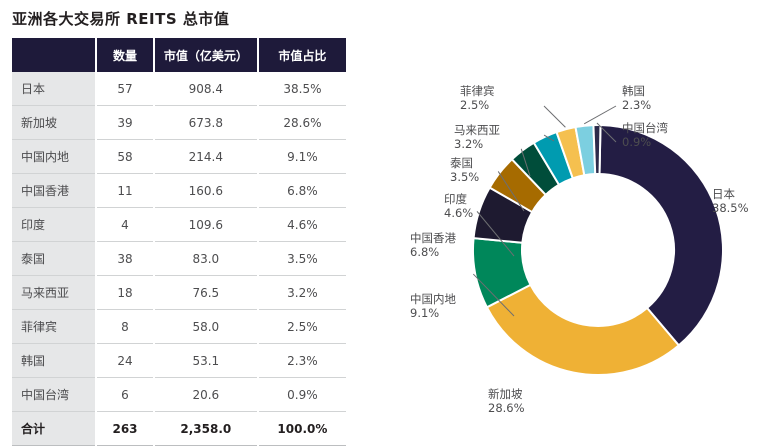  I want to click on slice-label-value: 9.1%, so click(424, 313).